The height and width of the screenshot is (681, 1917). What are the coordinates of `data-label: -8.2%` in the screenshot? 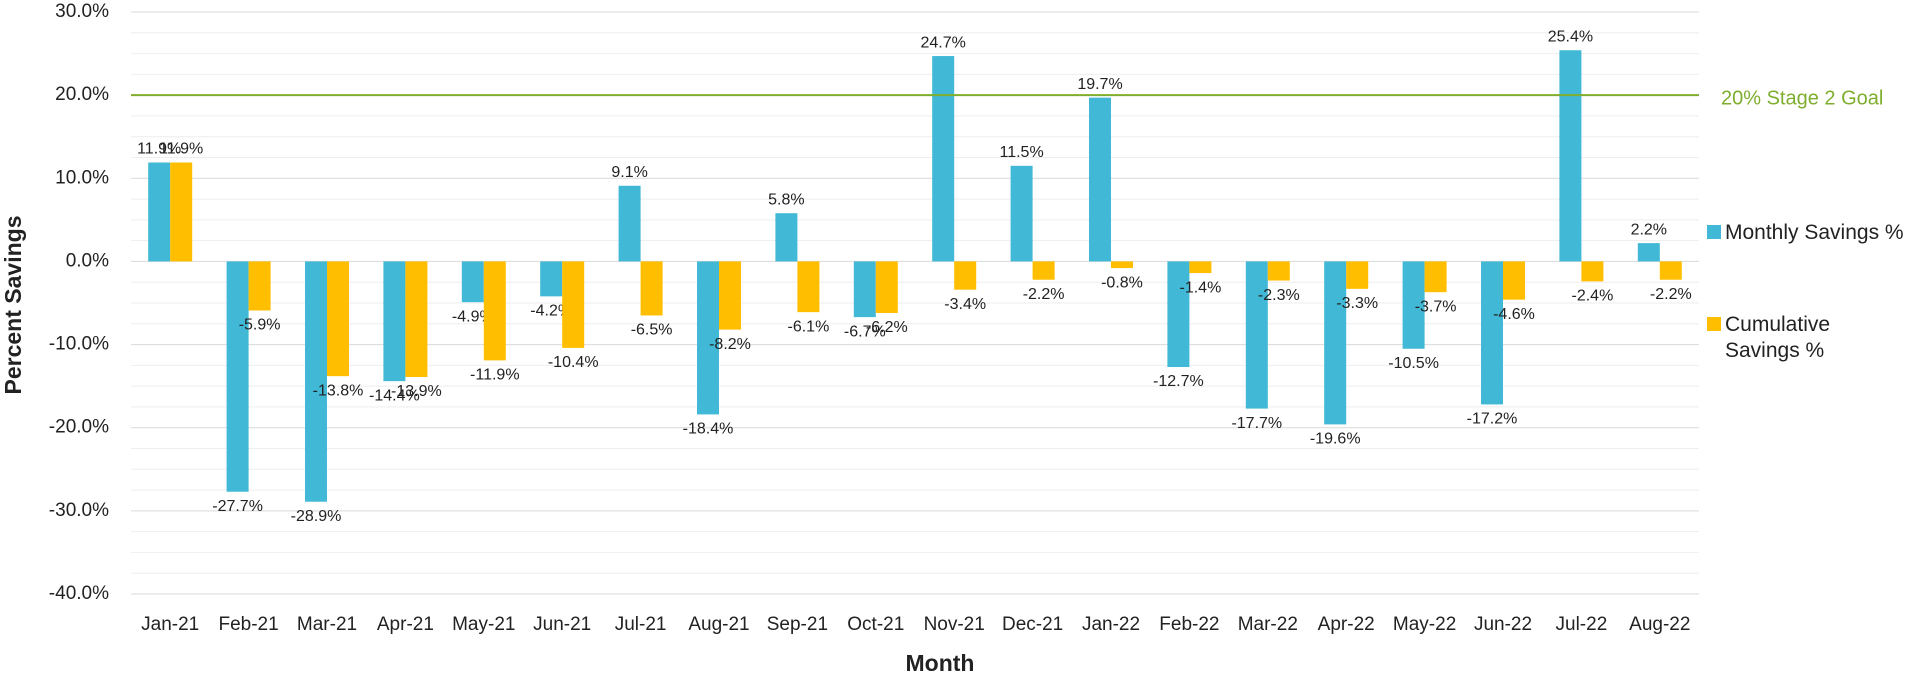 It's located at (730, 344).